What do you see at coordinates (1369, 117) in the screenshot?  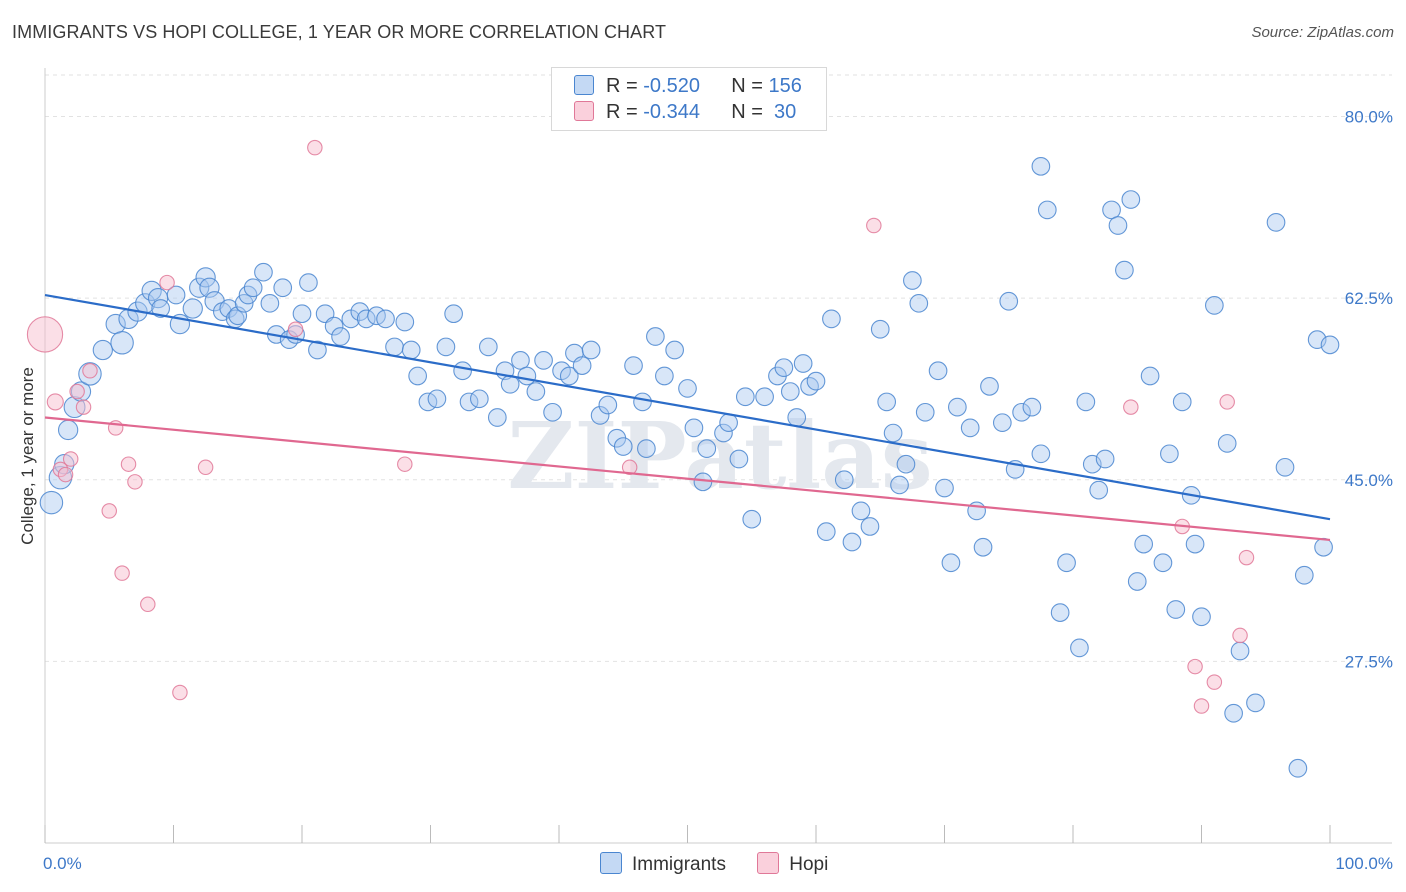 I see `y-tick-label: 80.0%` at bounding box center [1369, 117].